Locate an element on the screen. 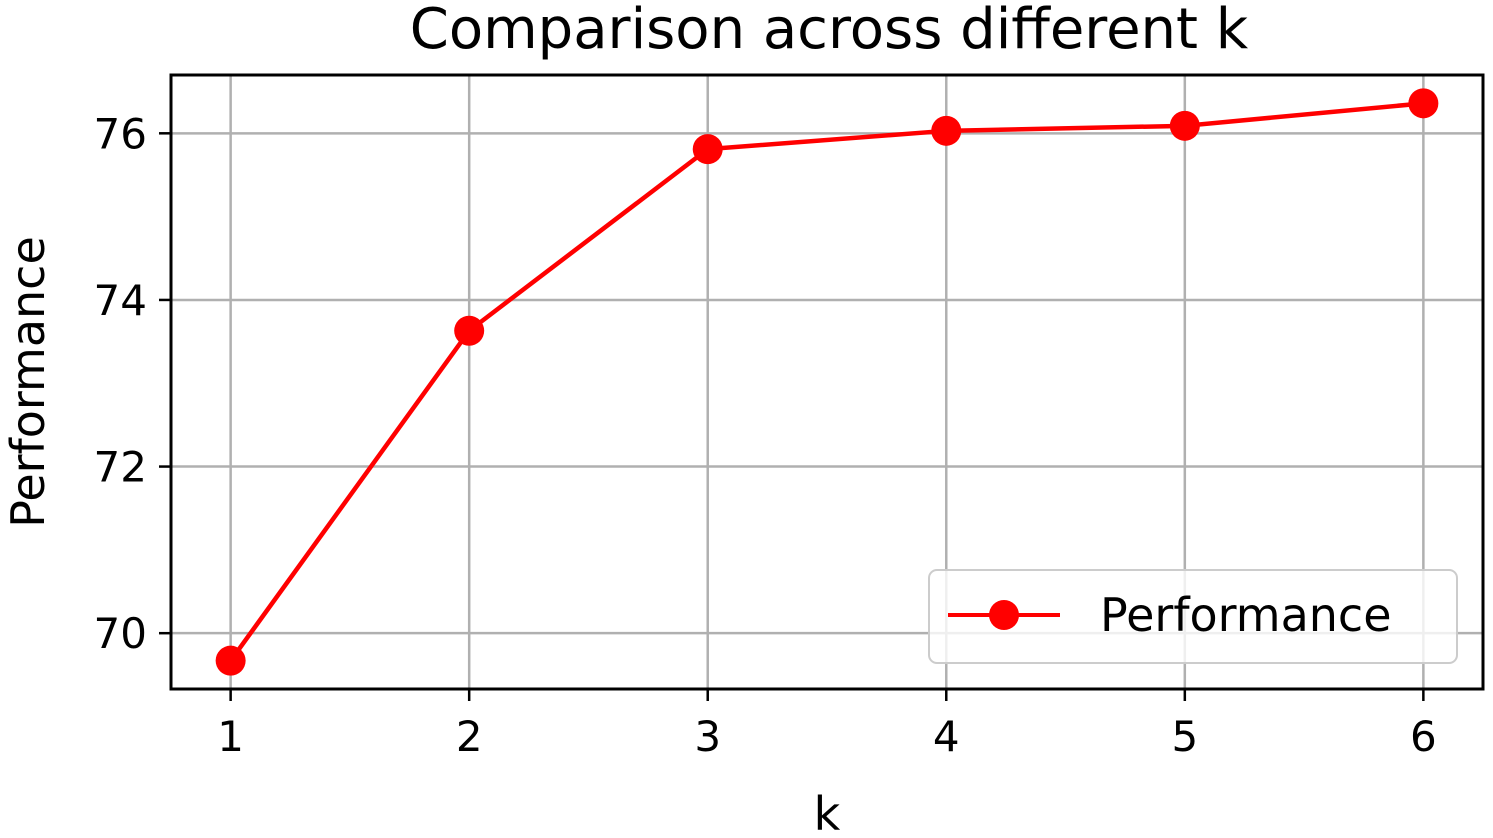 The height and width of the screenshot is (838, 1493). x-ticks: 1 2 3 4 5 6 is located at coordinates (827, 725).